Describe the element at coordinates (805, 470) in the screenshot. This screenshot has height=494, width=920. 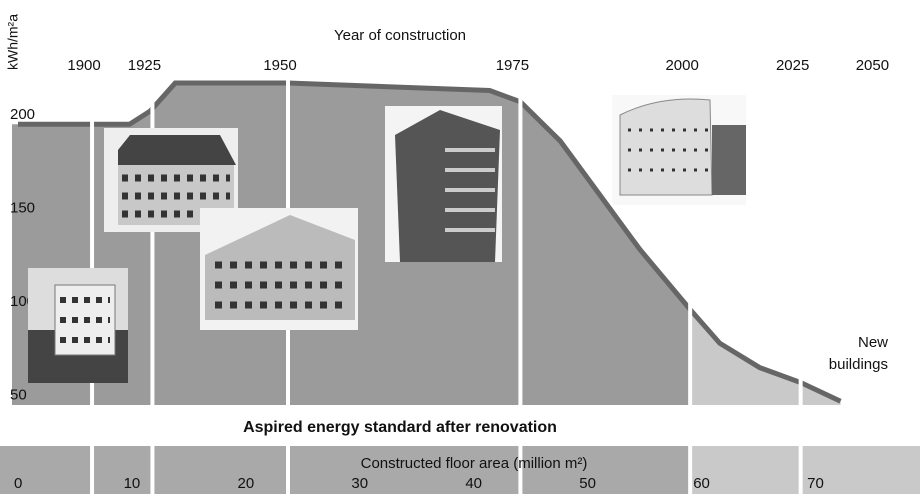
I see `band-new` at that location.